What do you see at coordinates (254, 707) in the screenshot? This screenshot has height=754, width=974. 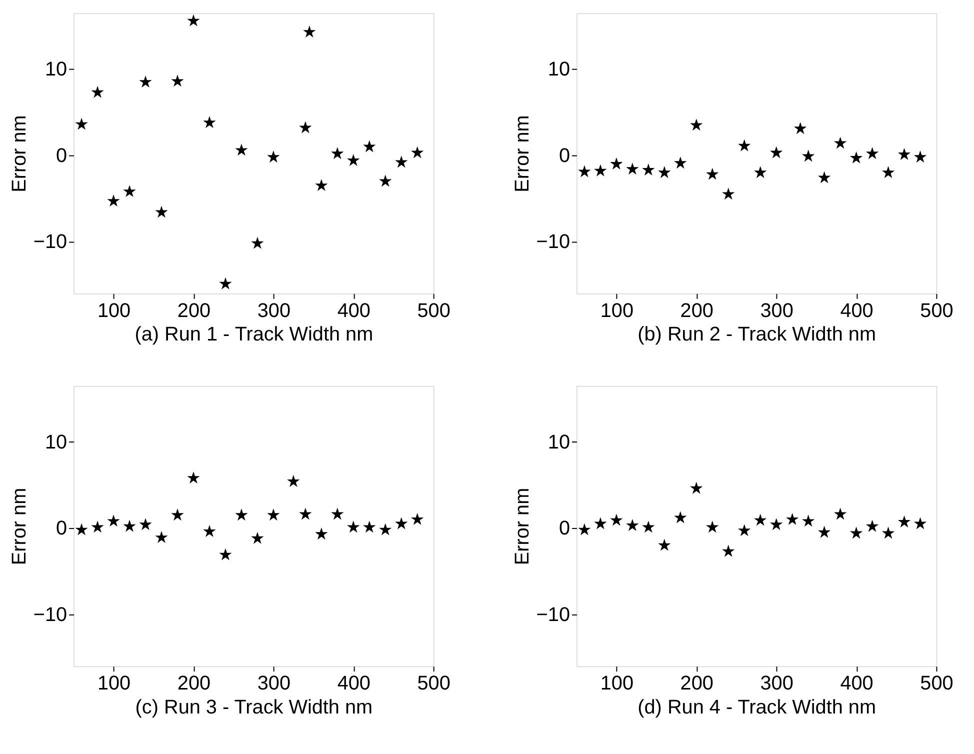 I see `x-axis-title: (c) Run 3 - Track Width nm` at bounding box center [254, 707].